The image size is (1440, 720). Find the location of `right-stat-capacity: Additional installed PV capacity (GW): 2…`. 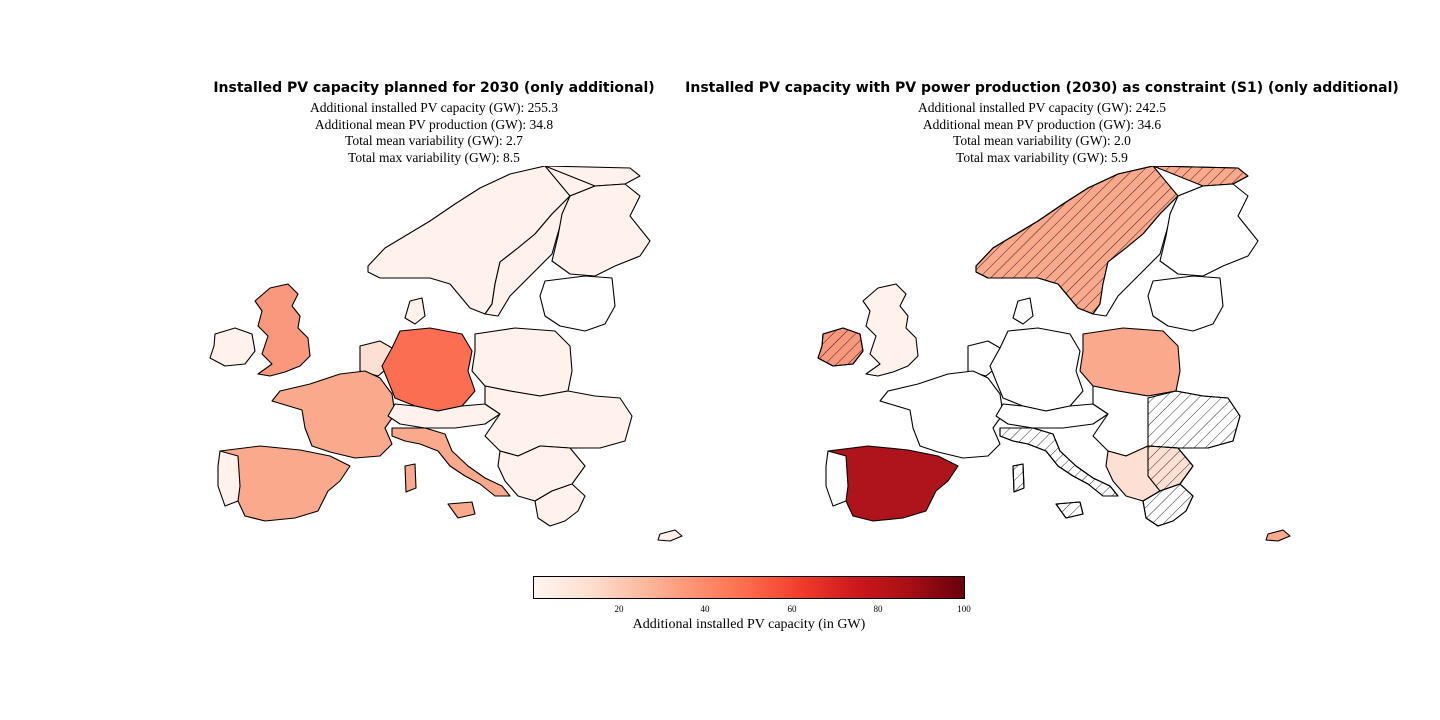

right-stat-capacity: Additional installed PV capacity (GW): 2… is located at coordinates (1042, 107).